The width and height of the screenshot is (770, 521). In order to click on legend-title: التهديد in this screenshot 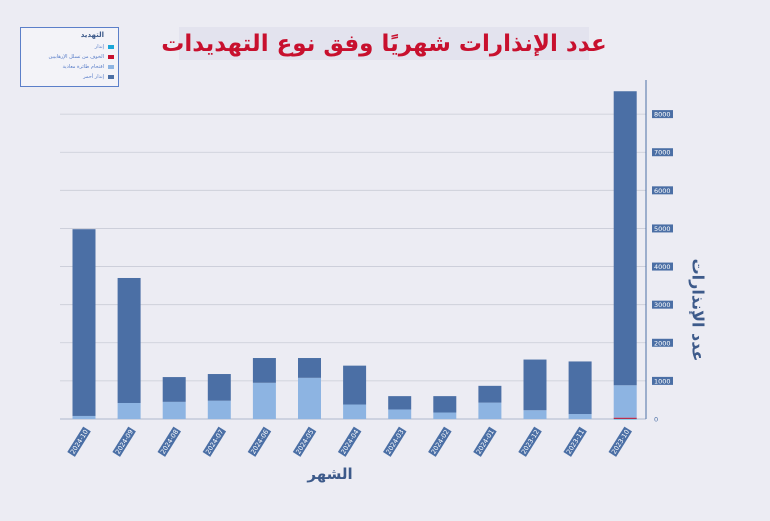, I will do `click(92, 35)`.